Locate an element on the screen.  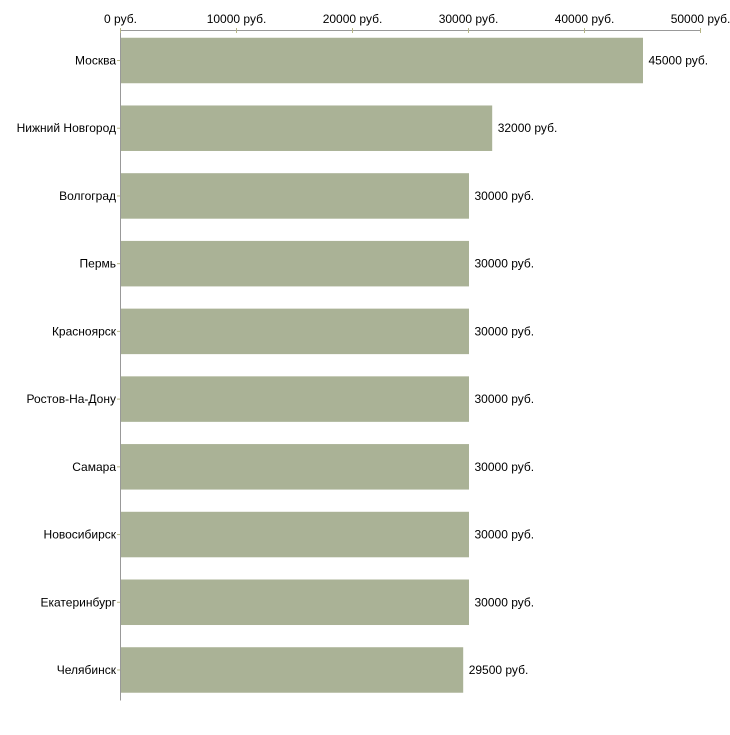
svg-text: Екатеринбург is located at coordinates (79, 602).